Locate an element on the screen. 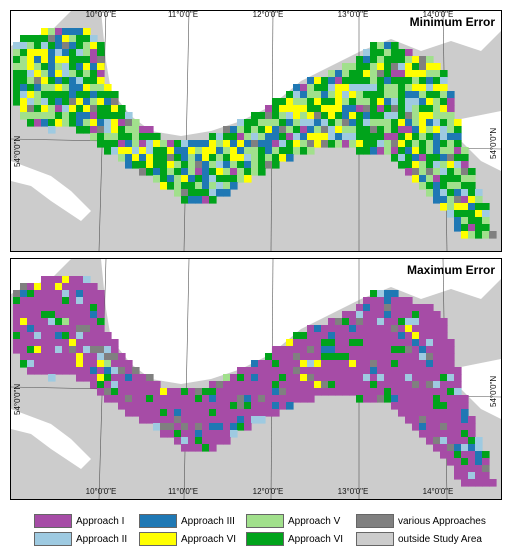  legend-item-outside-study-area: outside Study Area is located at coordinates (419, 539).